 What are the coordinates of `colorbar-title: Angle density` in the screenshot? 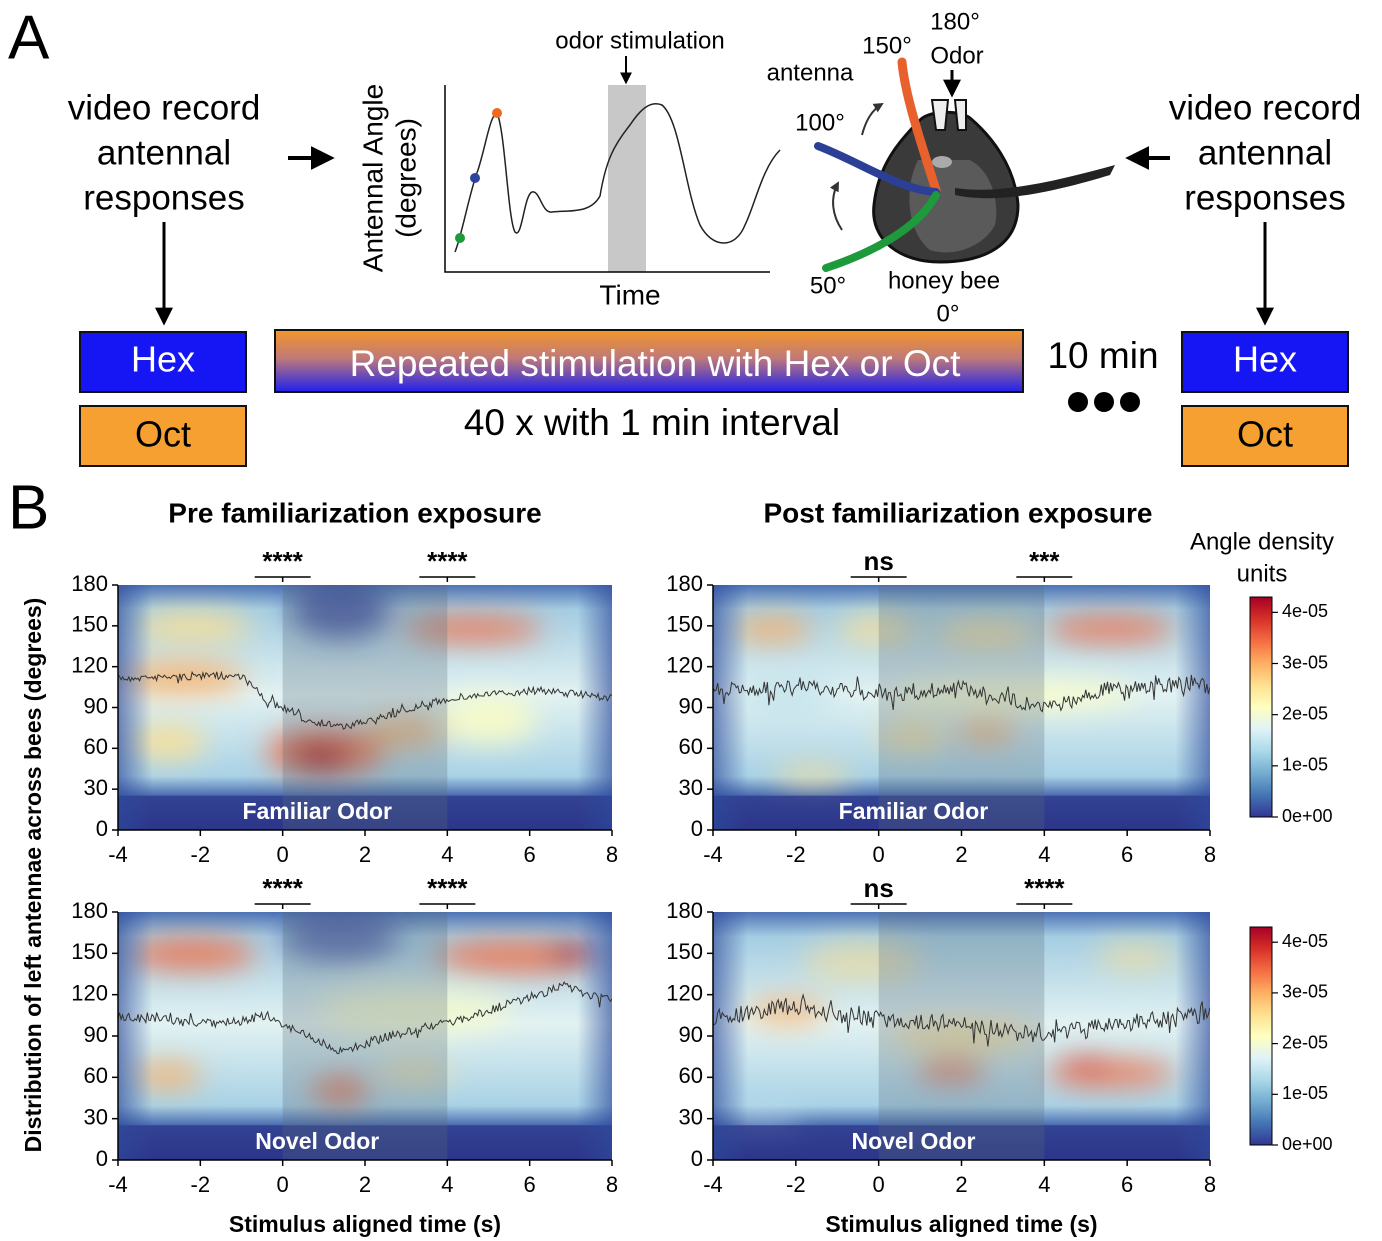 It's located at (1262, 541).